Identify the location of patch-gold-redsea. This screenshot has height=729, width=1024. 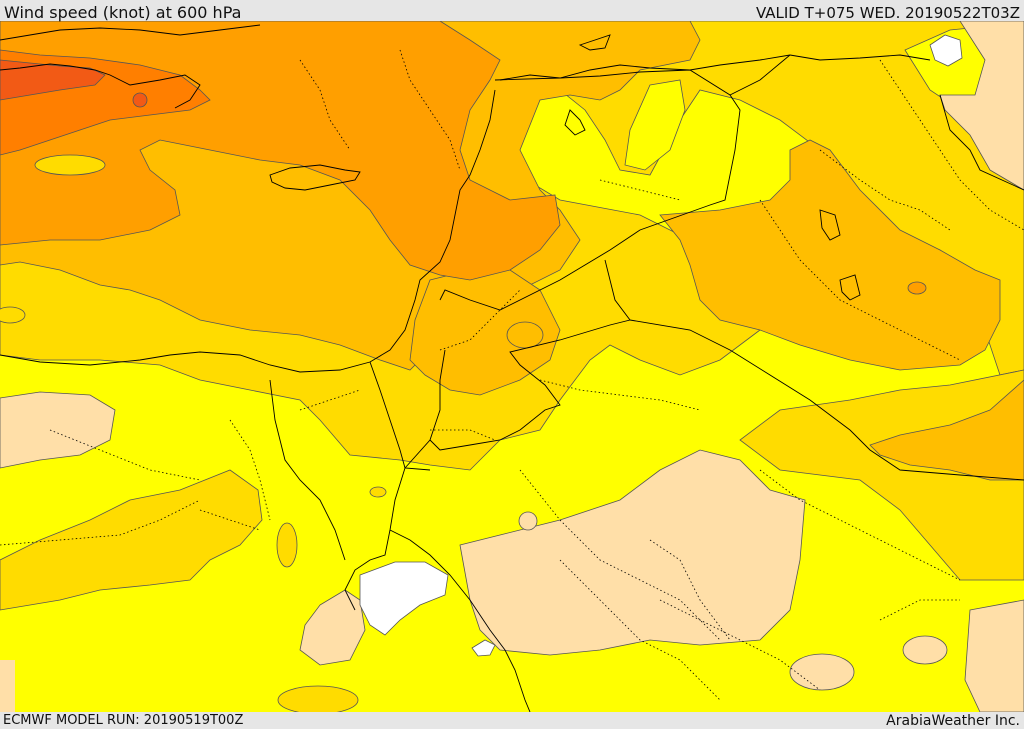
(287, 545).